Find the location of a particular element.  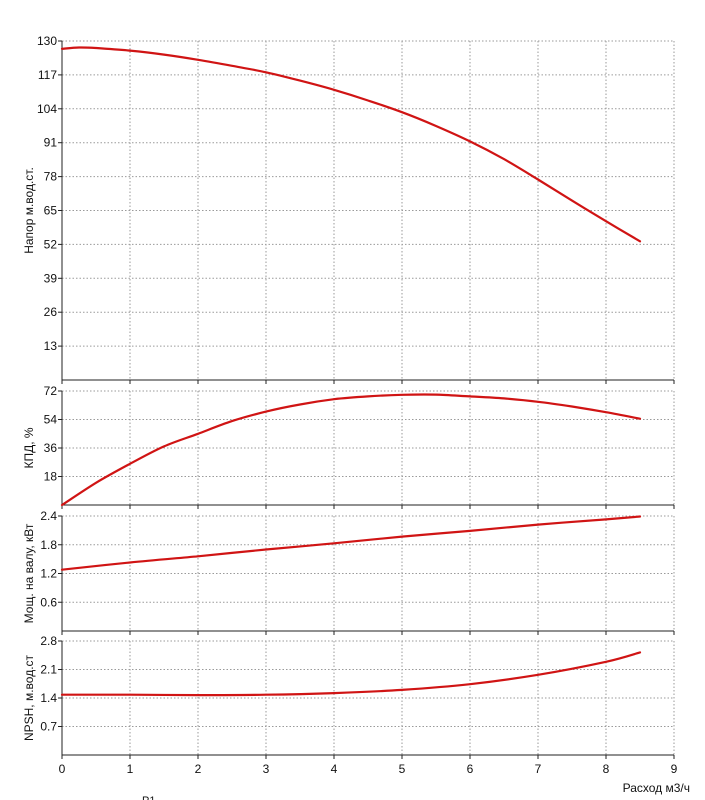

y-tick-label: 54 is located at coordinates (51, 420).